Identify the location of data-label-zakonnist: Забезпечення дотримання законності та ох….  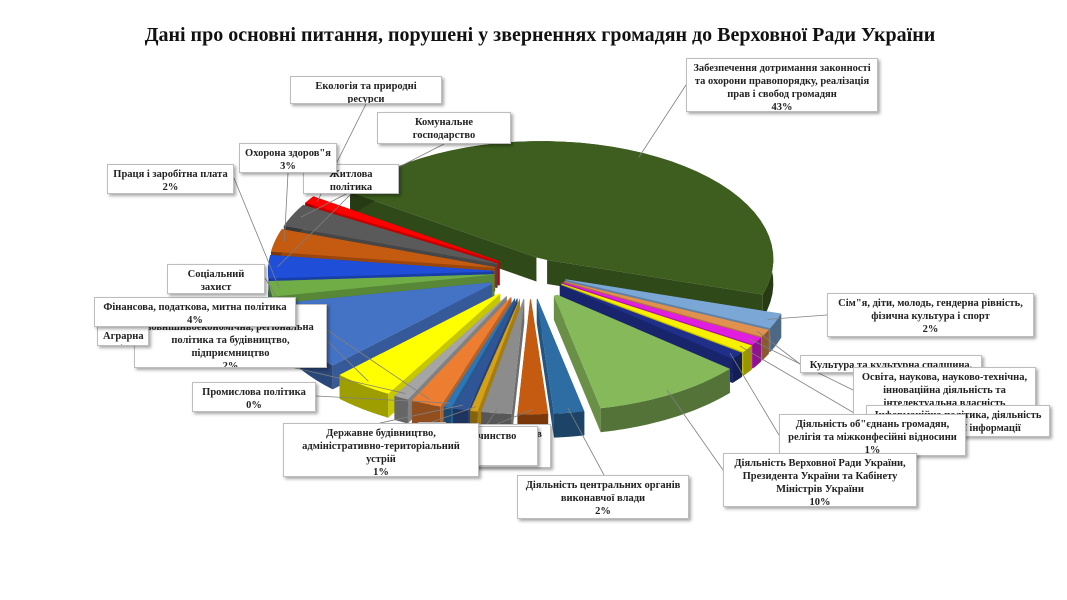
(782, 85).